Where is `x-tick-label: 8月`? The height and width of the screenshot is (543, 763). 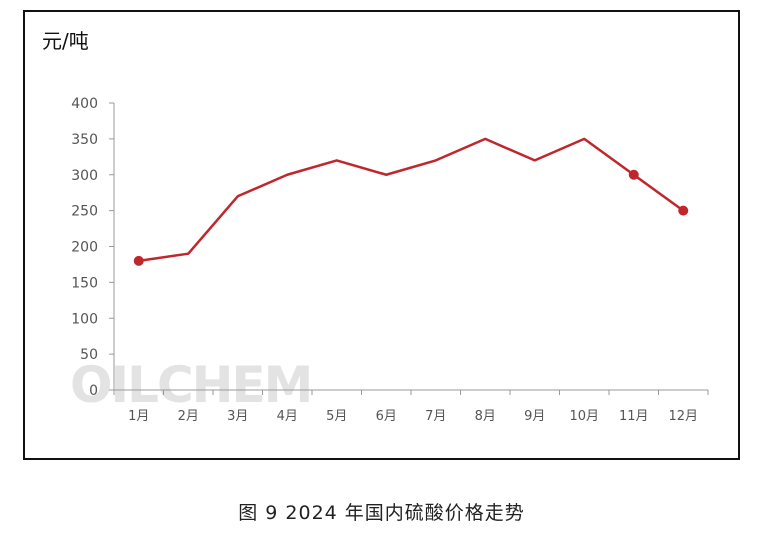 x-tick-label: 8月 is located at coordinates (485, 416).